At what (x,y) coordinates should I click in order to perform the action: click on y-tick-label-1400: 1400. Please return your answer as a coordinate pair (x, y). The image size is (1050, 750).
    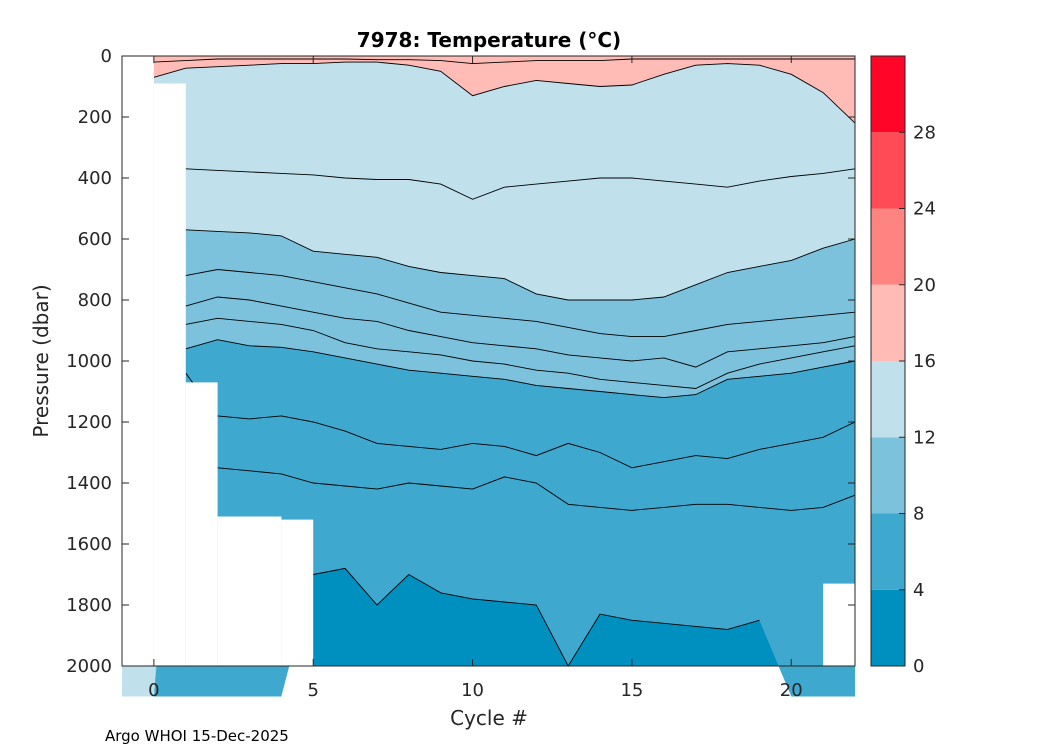
    Looking at the image, I should click on (89, 483).